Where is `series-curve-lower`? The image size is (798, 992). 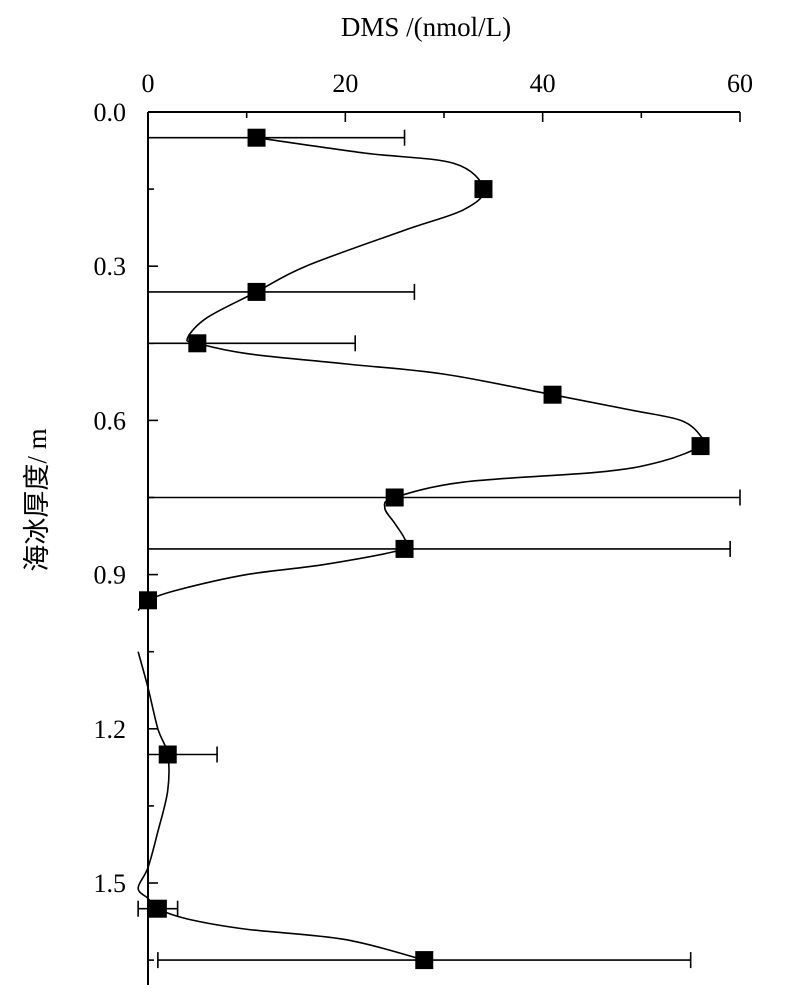 series-curve-lower is located at coordinates (281, 806).